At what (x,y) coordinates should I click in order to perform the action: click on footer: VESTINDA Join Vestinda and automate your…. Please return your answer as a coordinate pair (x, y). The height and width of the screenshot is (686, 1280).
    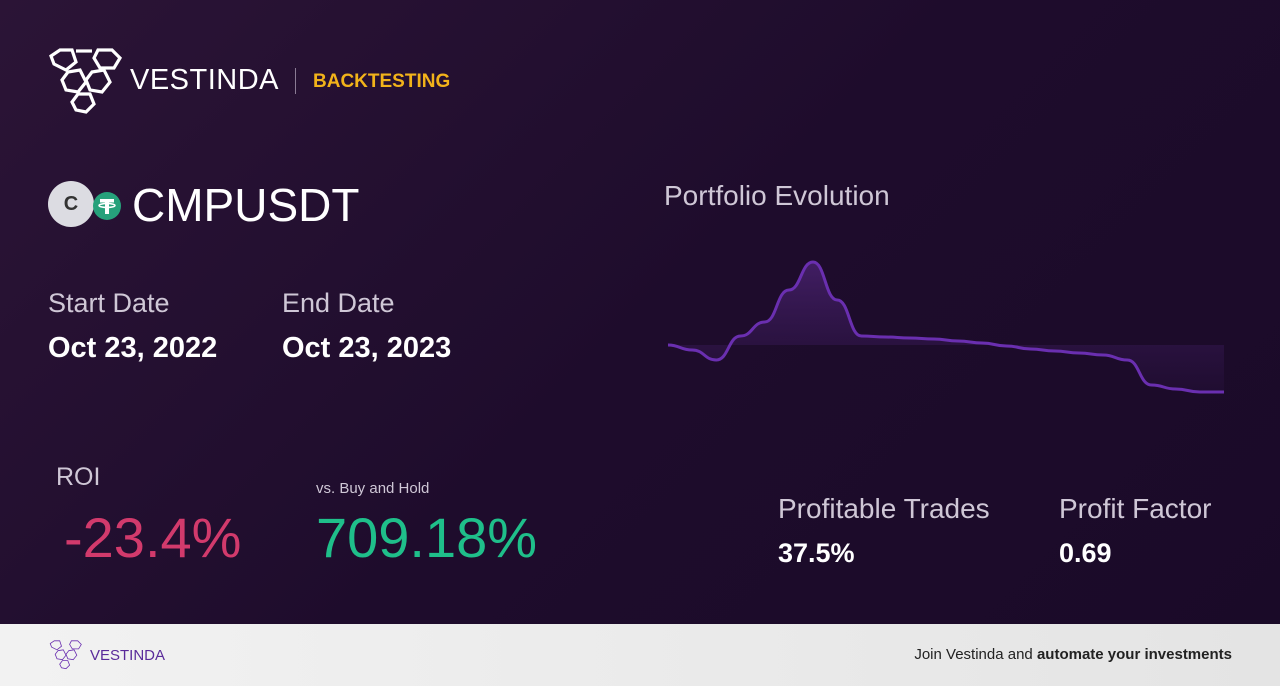
    Looking at the image, I should click on (640, 655).